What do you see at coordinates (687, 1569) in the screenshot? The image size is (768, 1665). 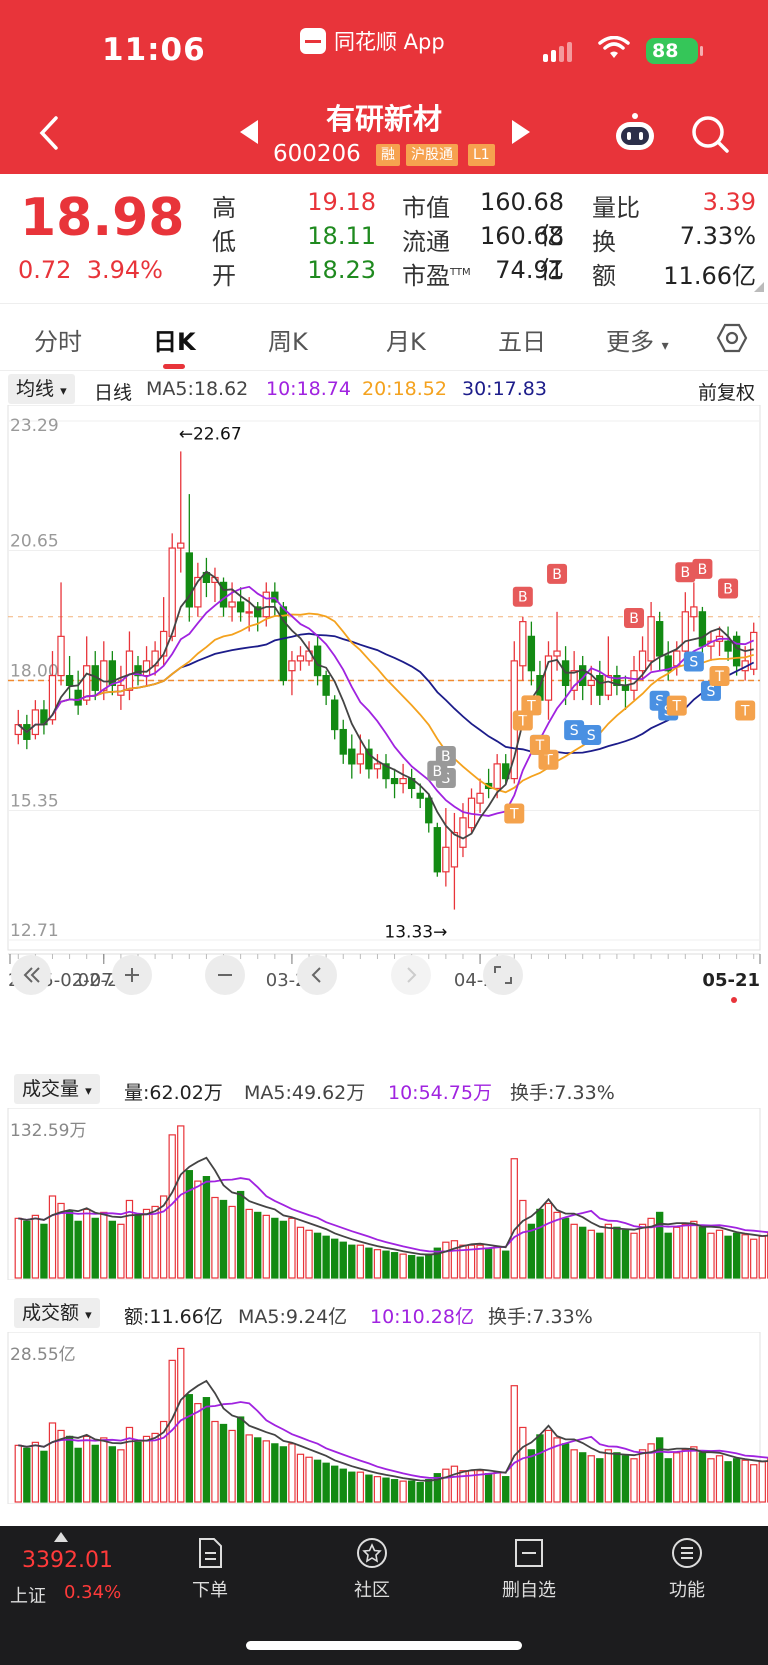 I see `nav-functions: 功能` at bounding box center [687, 1569].